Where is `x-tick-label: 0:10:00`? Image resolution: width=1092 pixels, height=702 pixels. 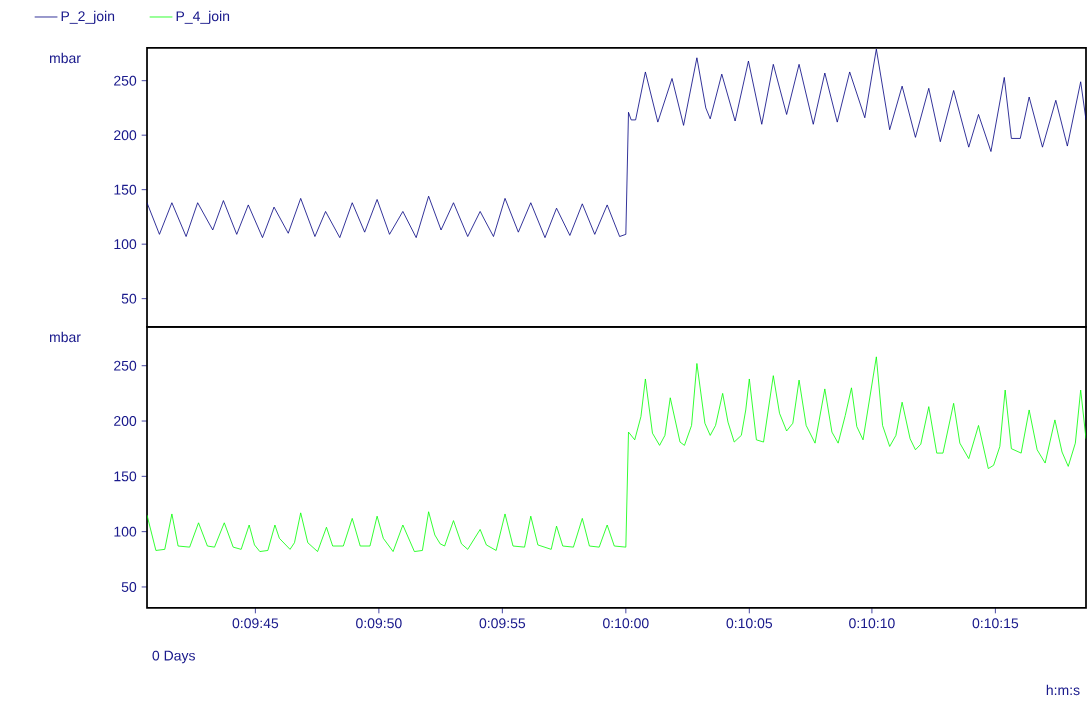
x-tick-label: 0:10:00 is located at coordinates (626, 623).